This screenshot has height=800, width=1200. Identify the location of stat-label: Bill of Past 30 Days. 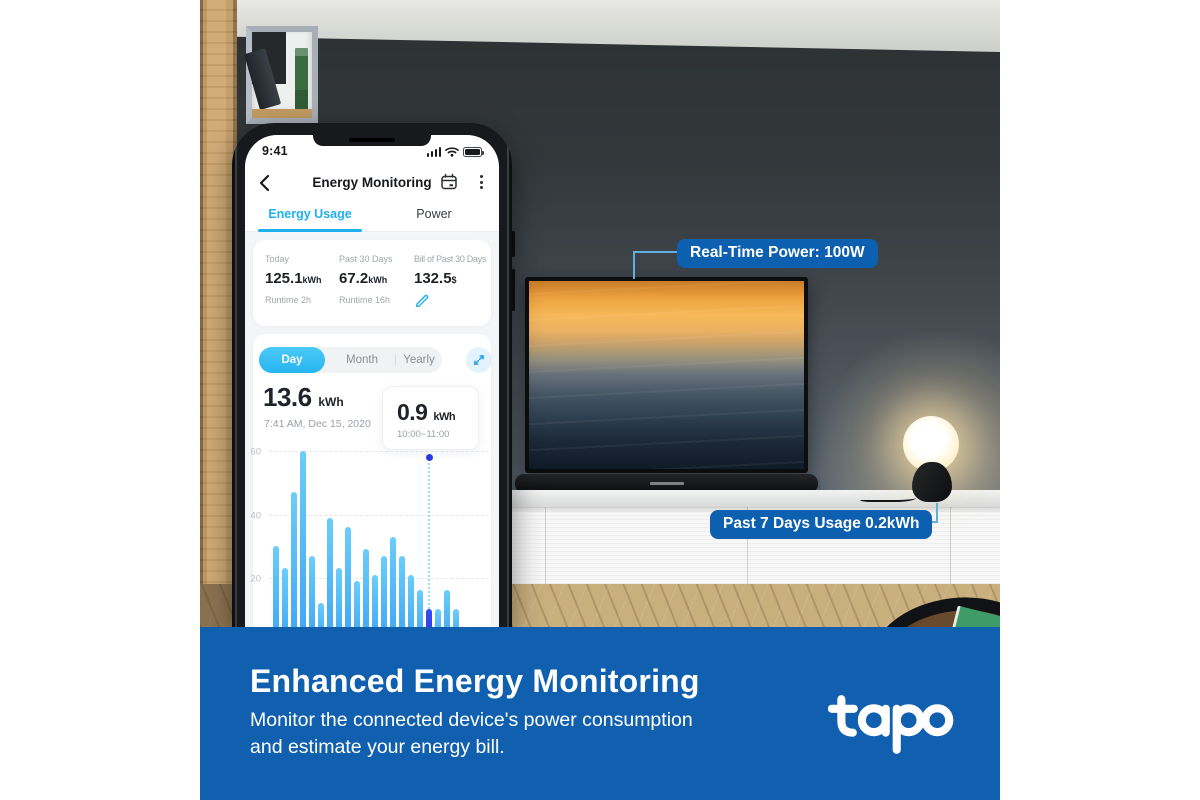
(450, 259).